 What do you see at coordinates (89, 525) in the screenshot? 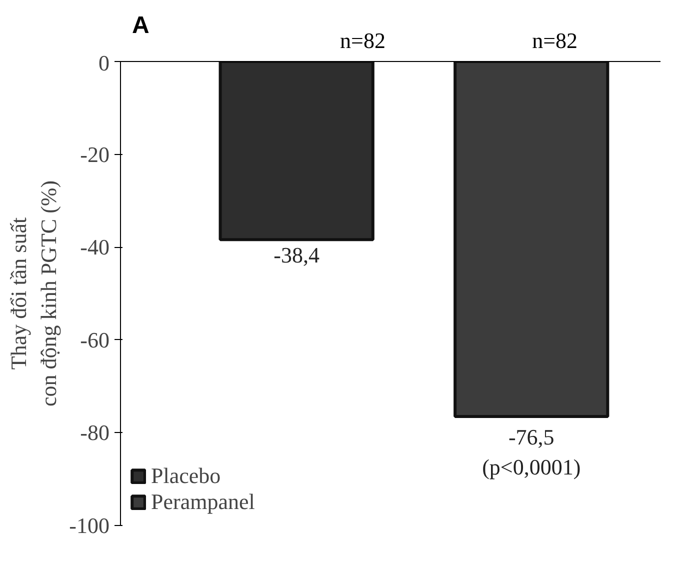
I see `y-tick-label: -100` at bounding box center [89, 525].